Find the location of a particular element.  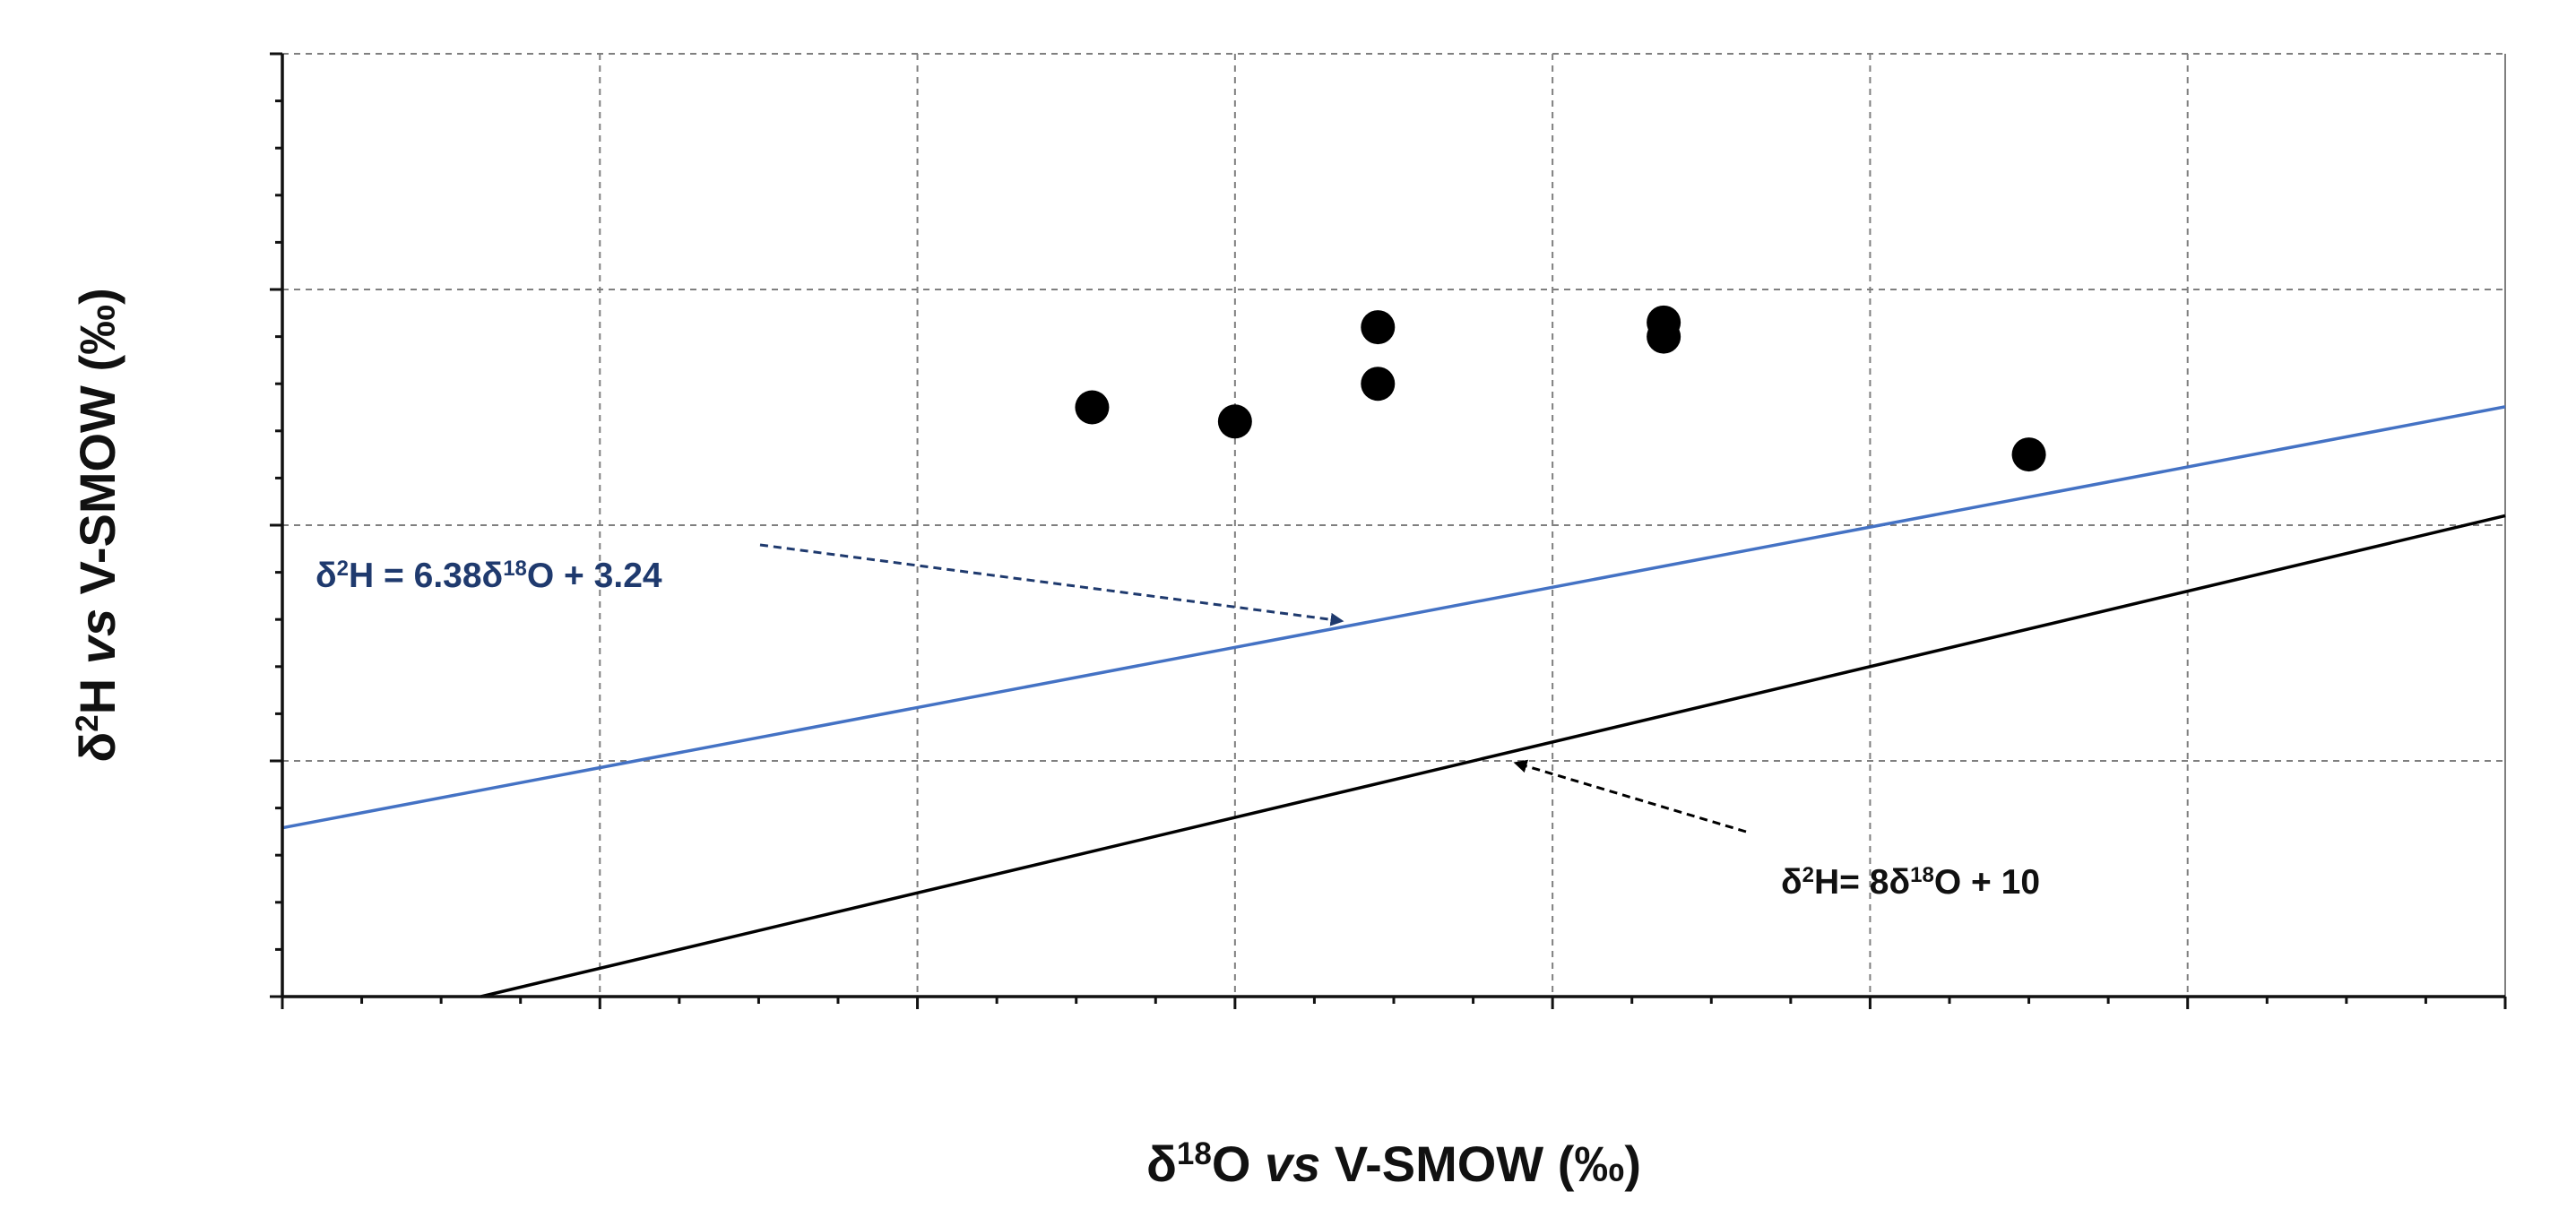

portalegre-mwl-equation-part: 18 is located at coordinates (515, 569).